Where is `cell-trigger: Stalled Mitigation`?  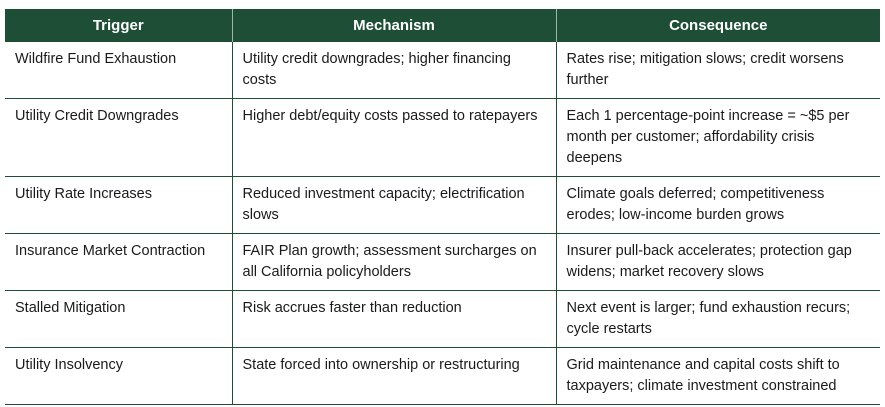
cell-trigger: Stalled Mitigation is located at coordinates (118, 319).